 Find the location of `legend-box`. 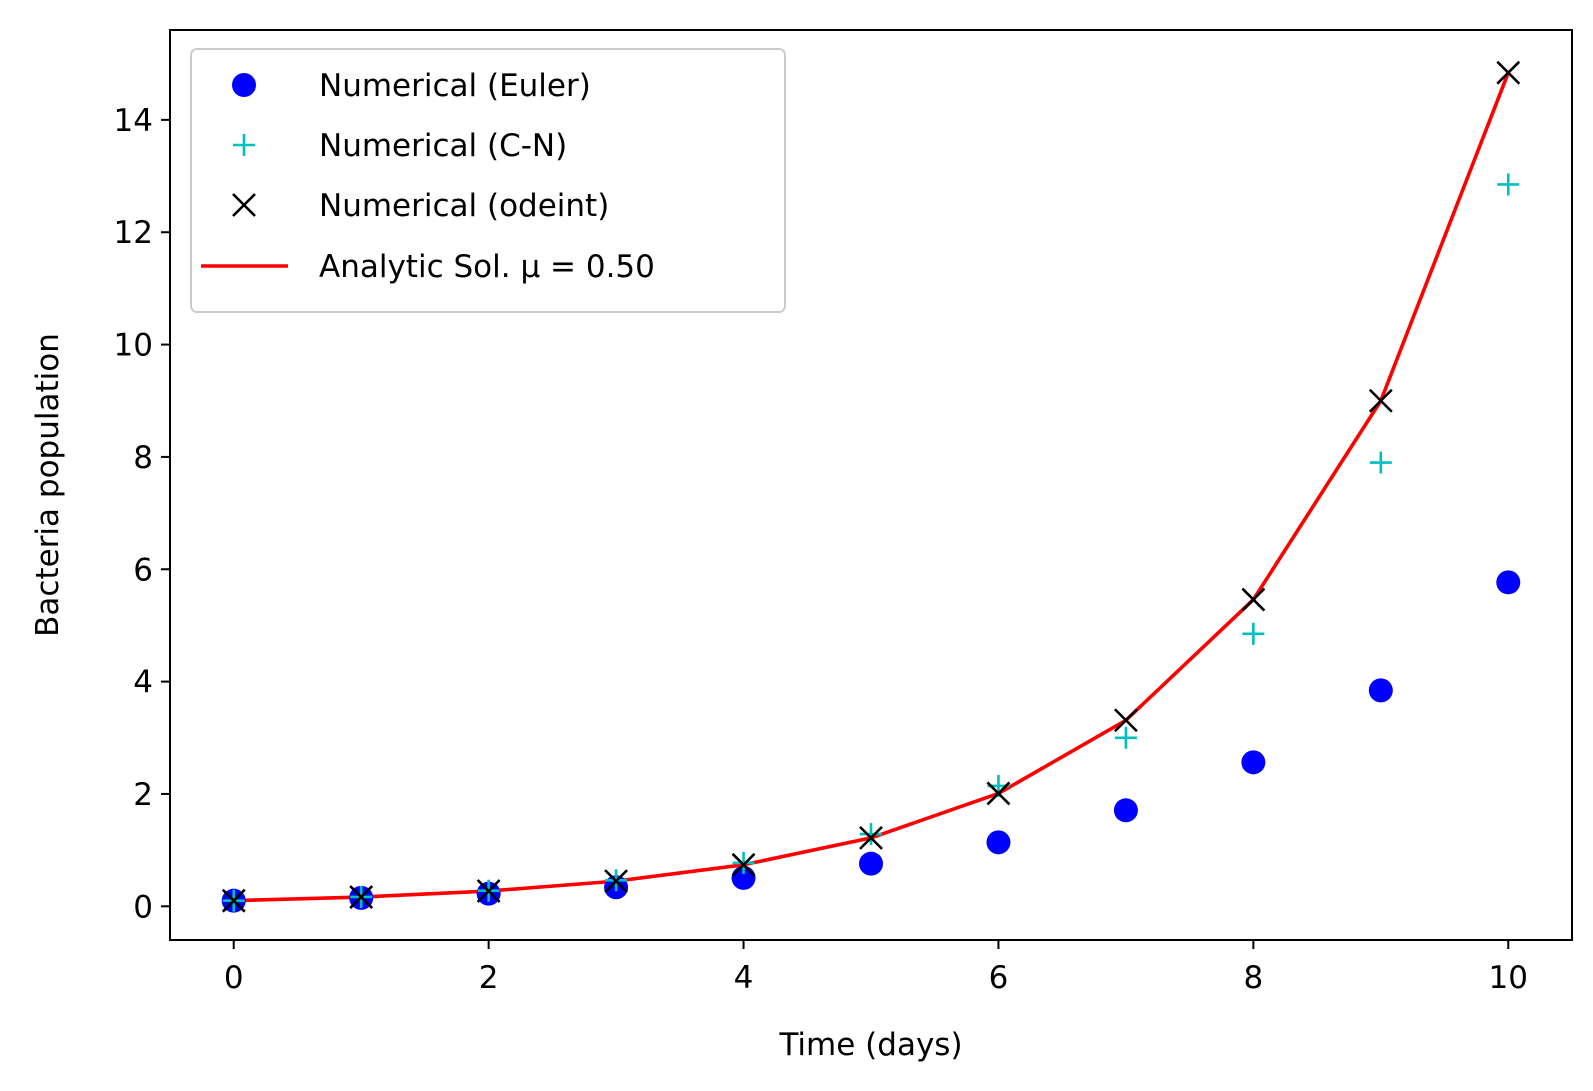

legend-box is located at coordinates (488, 180).